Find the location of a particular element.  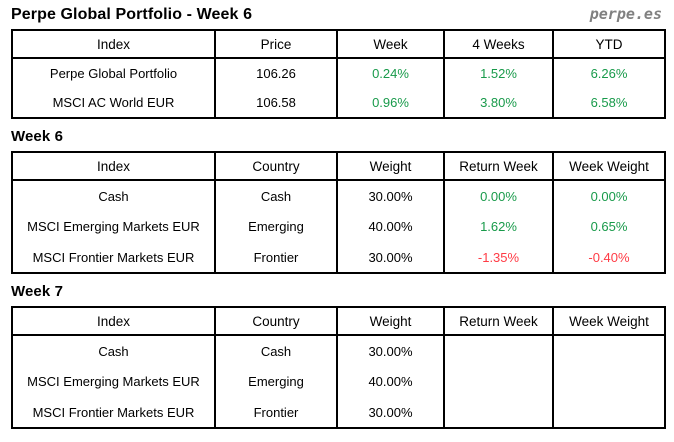

brand-logo-text: perpe.es is located at coordinates (625, 14).